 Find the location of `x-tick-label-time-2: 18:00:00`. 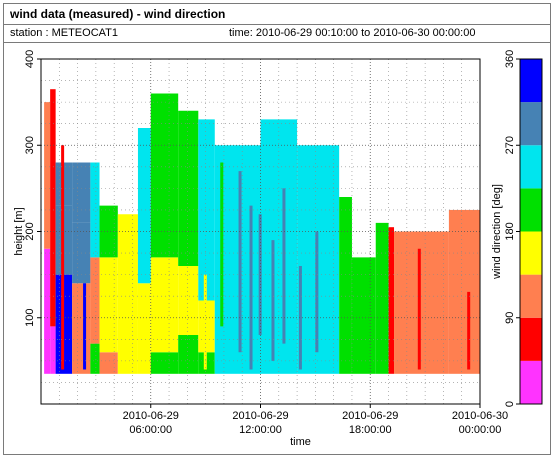

x-tick-label-time-2: 18:00:00 is located at coordinates (370, 430).